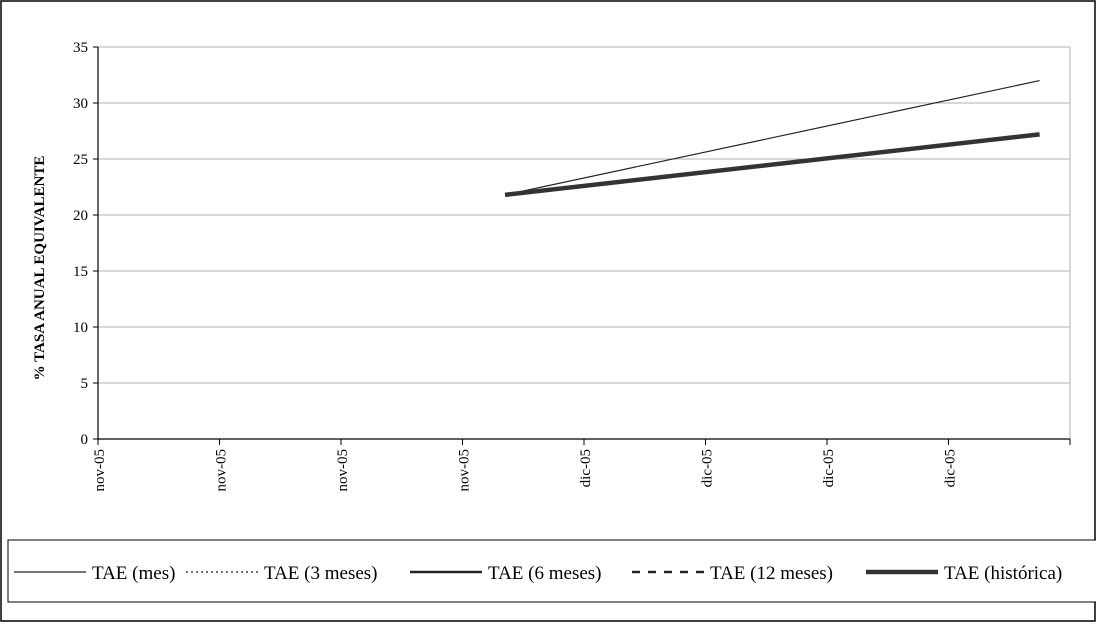 The width and height of the screenshot is (1096, 627). I want to click on y-tick-label: 25, so click(80, 160).